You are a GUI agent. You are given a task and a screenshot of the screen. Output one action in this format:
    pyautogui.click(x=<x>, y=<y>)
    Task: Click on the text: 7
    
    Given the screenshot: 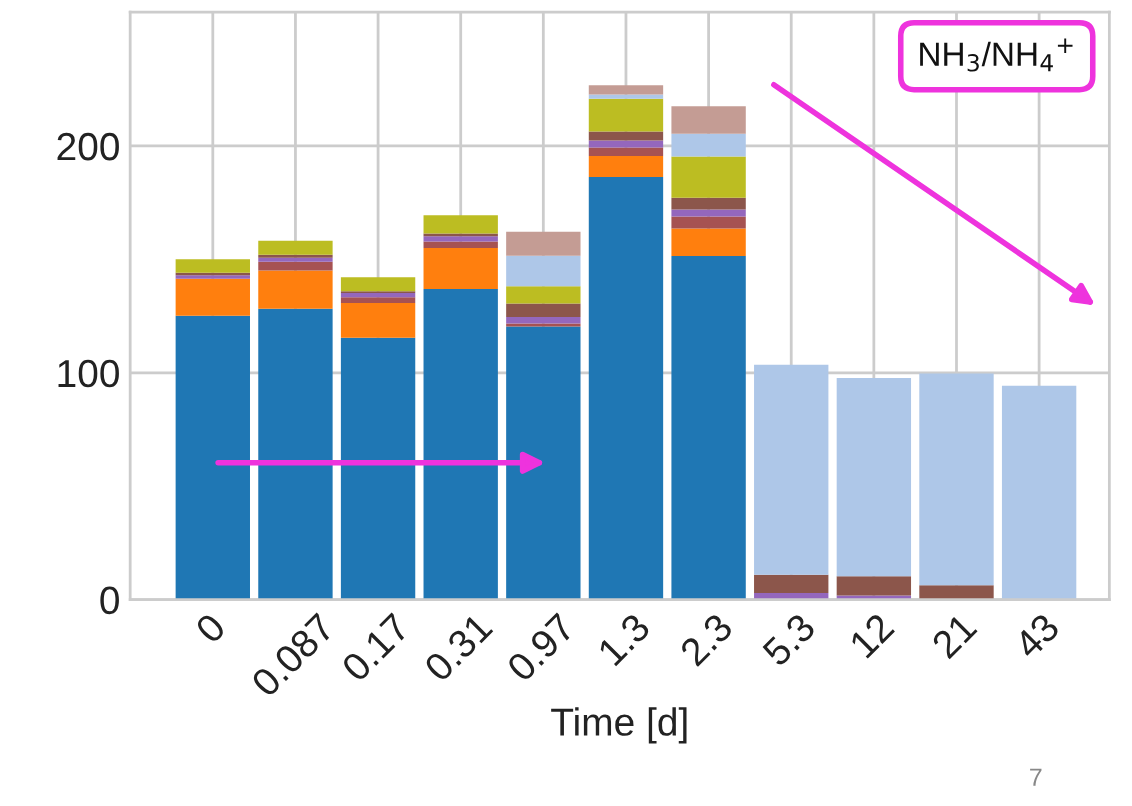 What is the action you would take?
    pyautogui.click(x=1036, y=777)
    